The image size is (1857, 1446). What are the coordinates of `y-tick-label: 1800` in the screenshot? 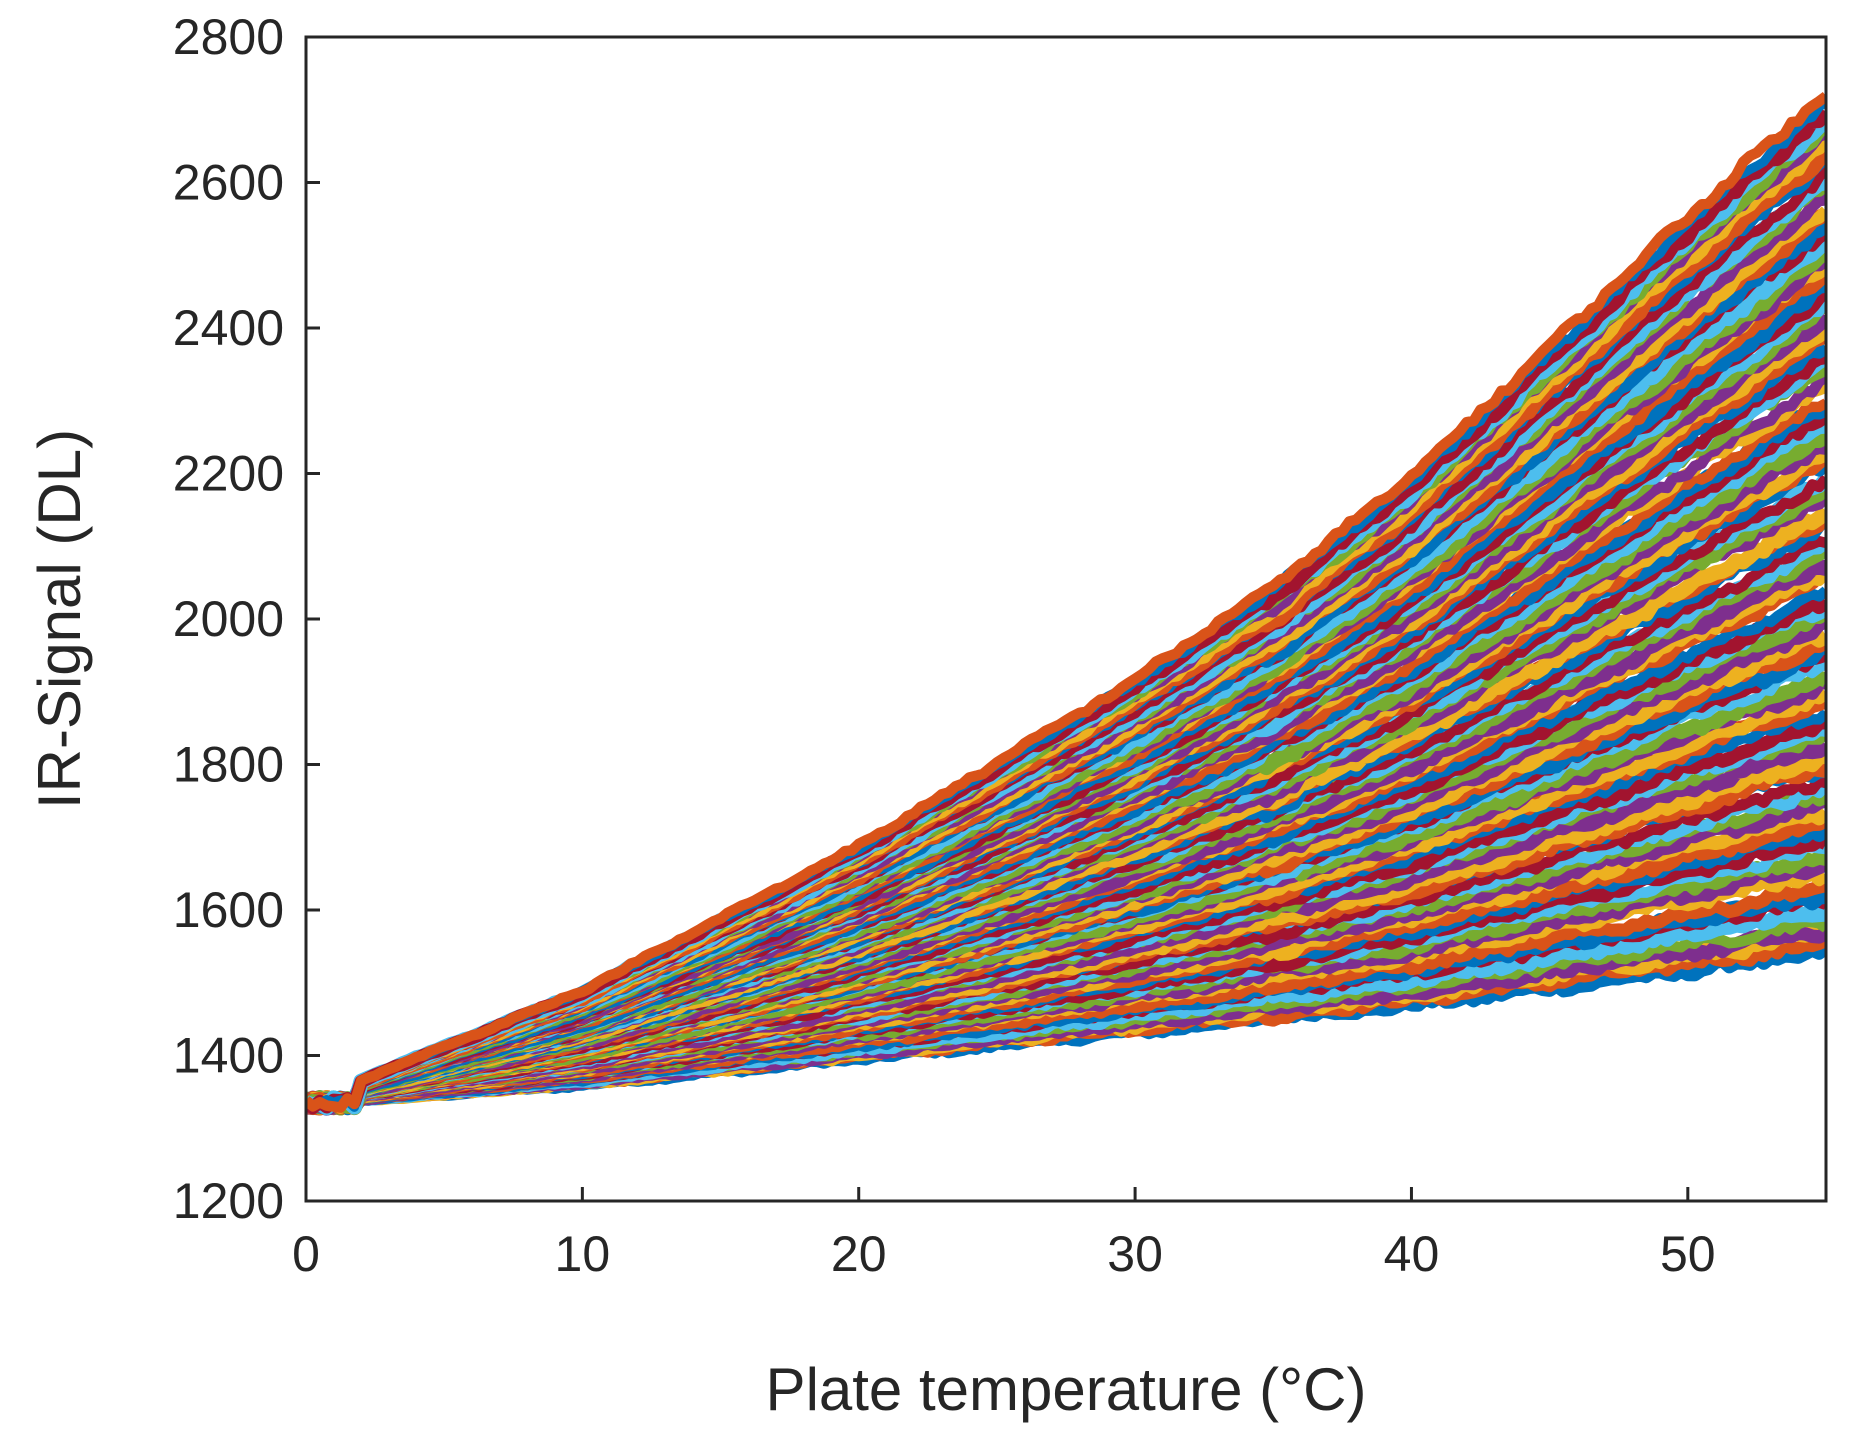 It's located at (228, 765).